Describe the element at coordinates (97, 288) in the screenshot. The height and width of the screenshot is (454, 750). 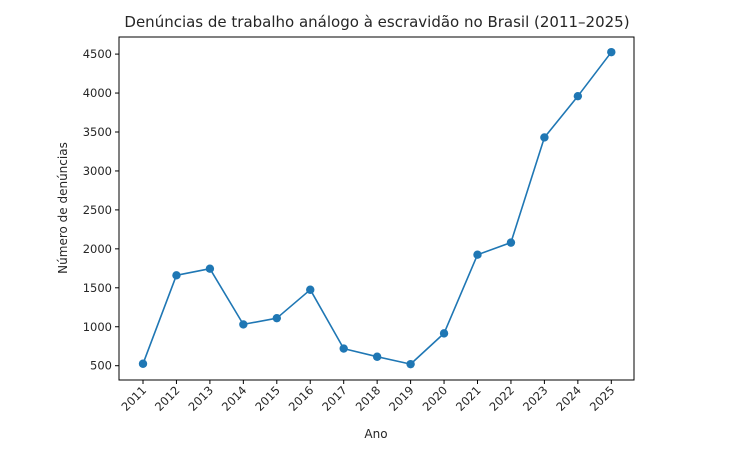
I see `y-tick-label: 1500` at that location.